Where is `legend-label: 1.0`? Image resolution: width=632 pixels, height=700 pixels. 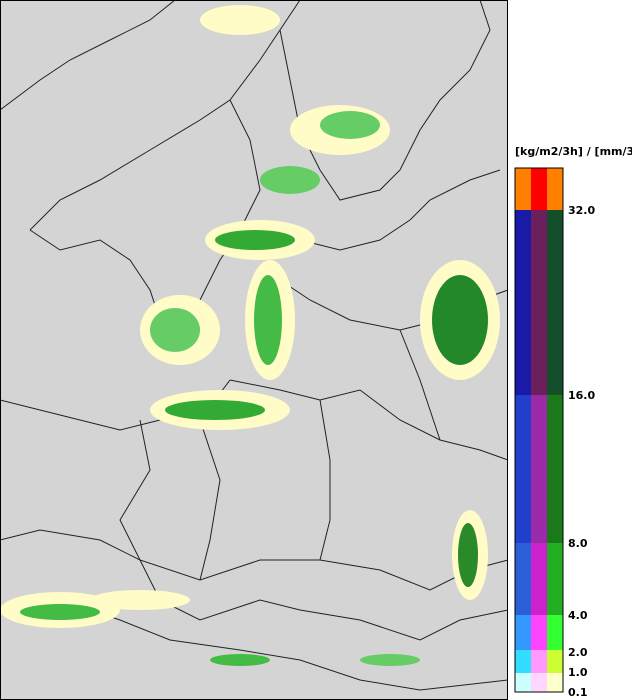
legend-label: 1.0 is located at coordinates (578, 672).